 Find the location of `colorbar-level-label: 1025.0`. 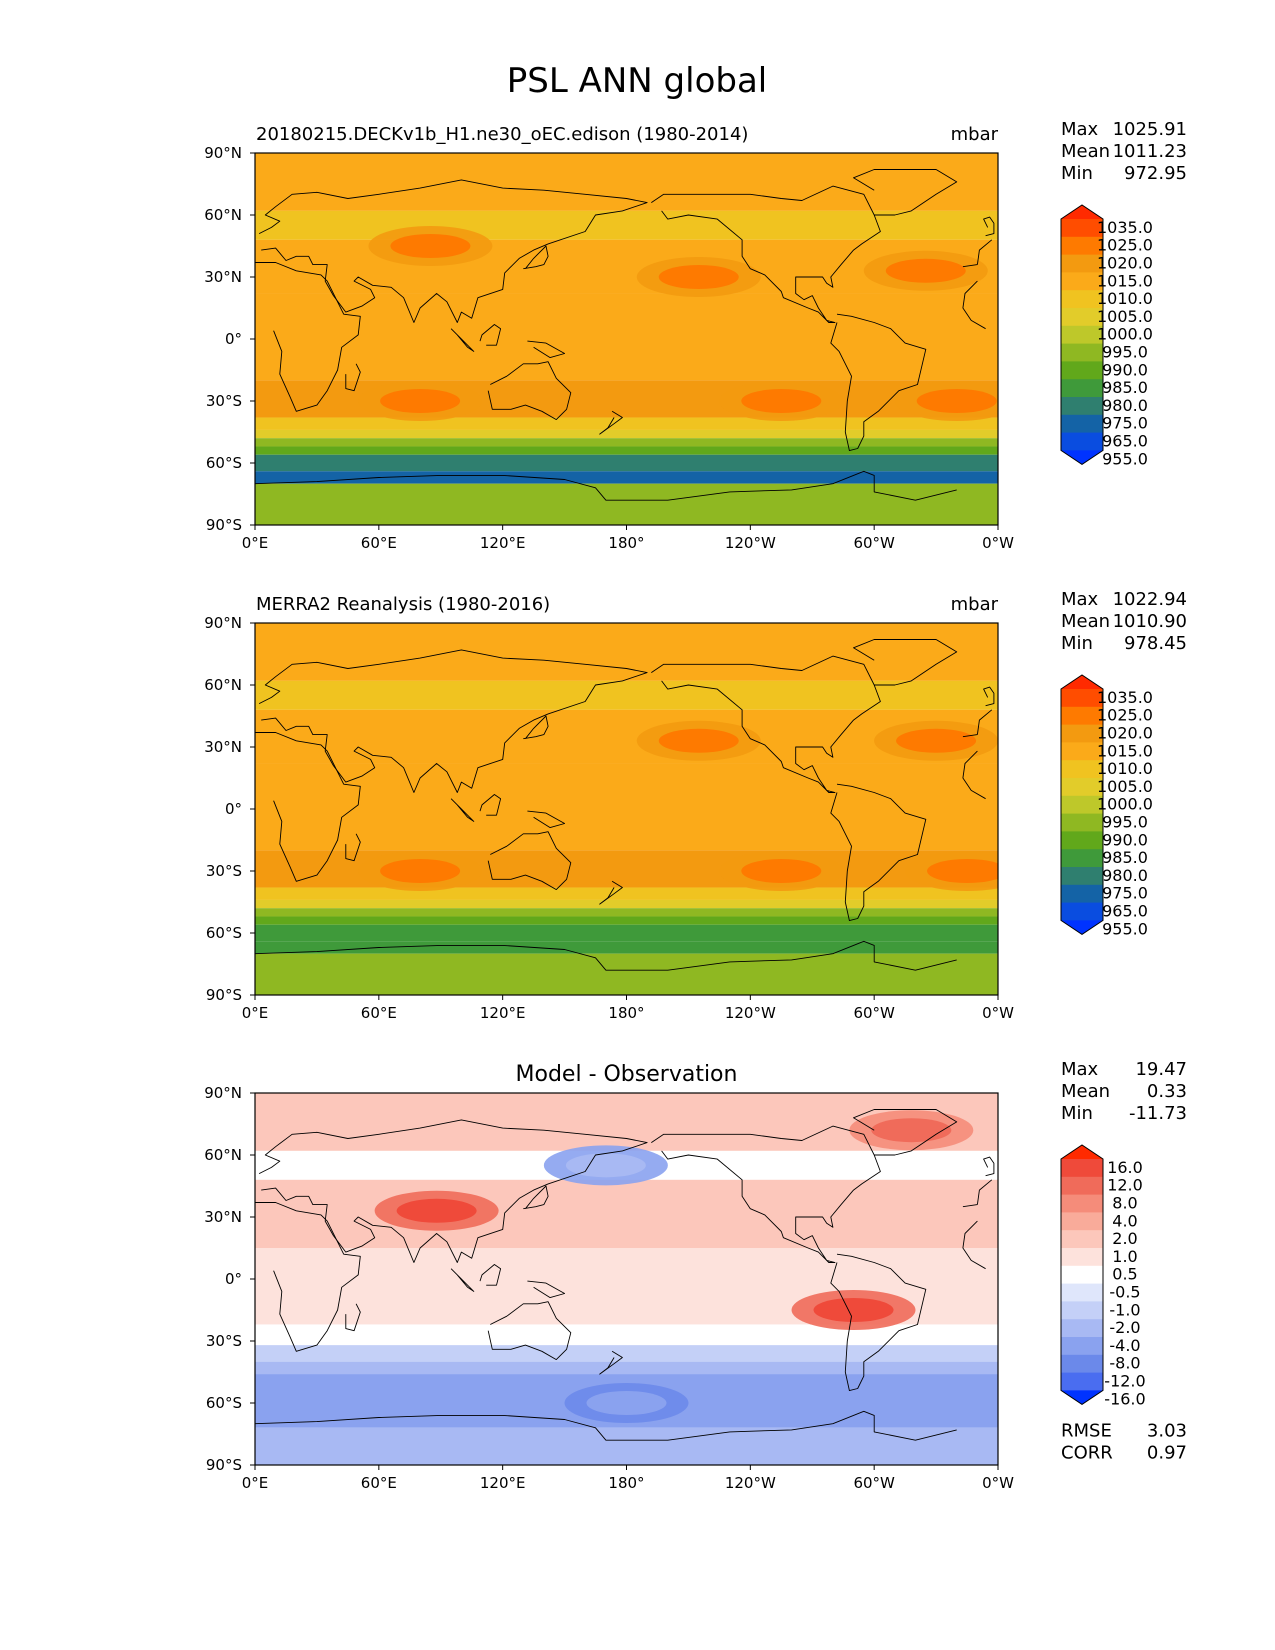

colorbar-level-label: 1025.0 is located at coordinates (1125, 715).